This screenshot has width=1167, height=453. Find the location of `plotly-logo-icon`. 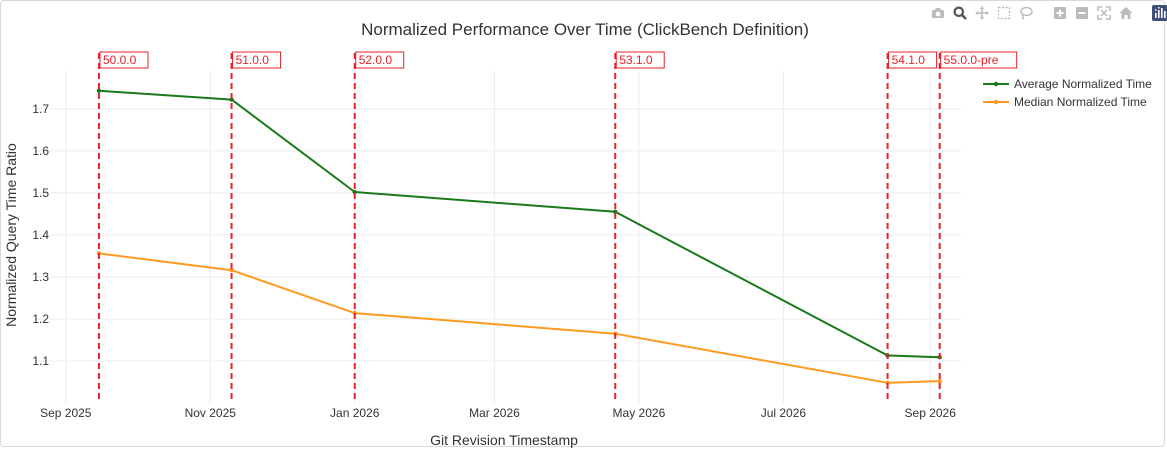

plotly-logo-icon is located at coordinates (1159, 13).